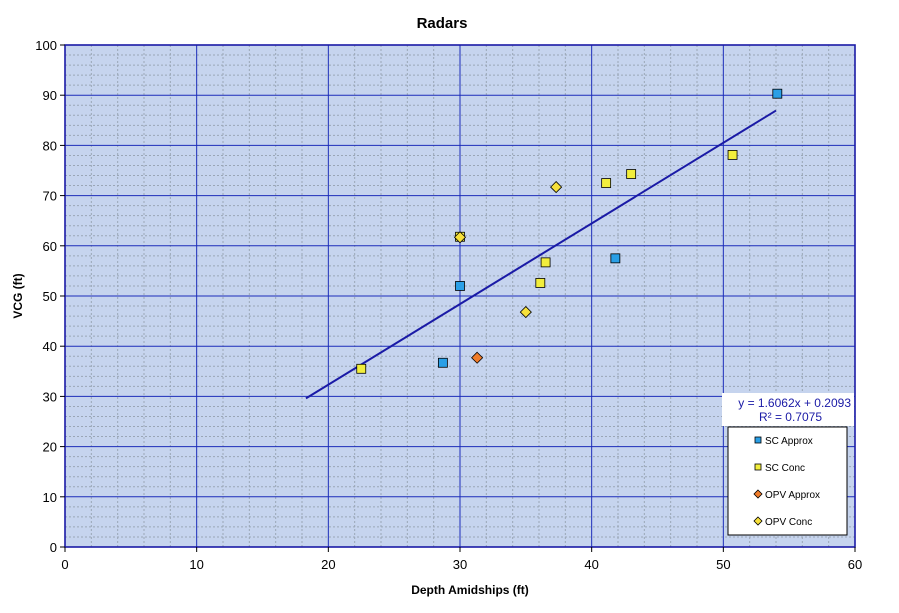 Image resolution: width=899 pixels, height=613 pixels. I want to click on legend-label-opv-conc: OPV Conc, so click(788, 522).